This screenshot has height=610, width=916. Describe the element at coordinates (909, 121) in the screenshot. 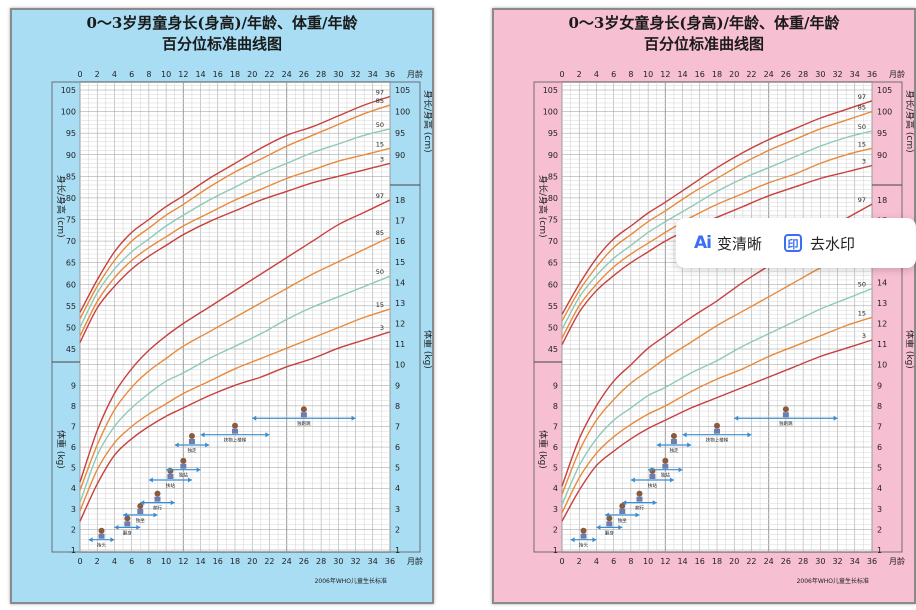

I see `right-length-axis-label: 身长/身高 (cm)` at that location.